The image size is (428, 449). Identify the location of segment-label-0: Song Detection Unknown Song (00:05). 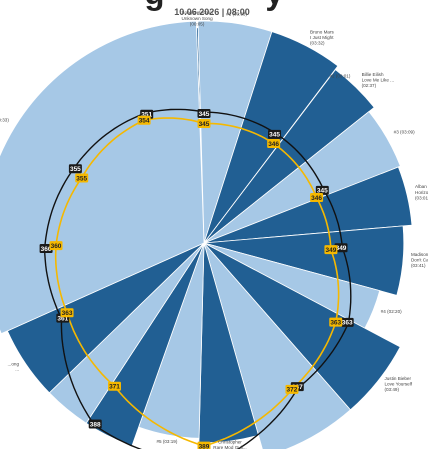
(197, 18).